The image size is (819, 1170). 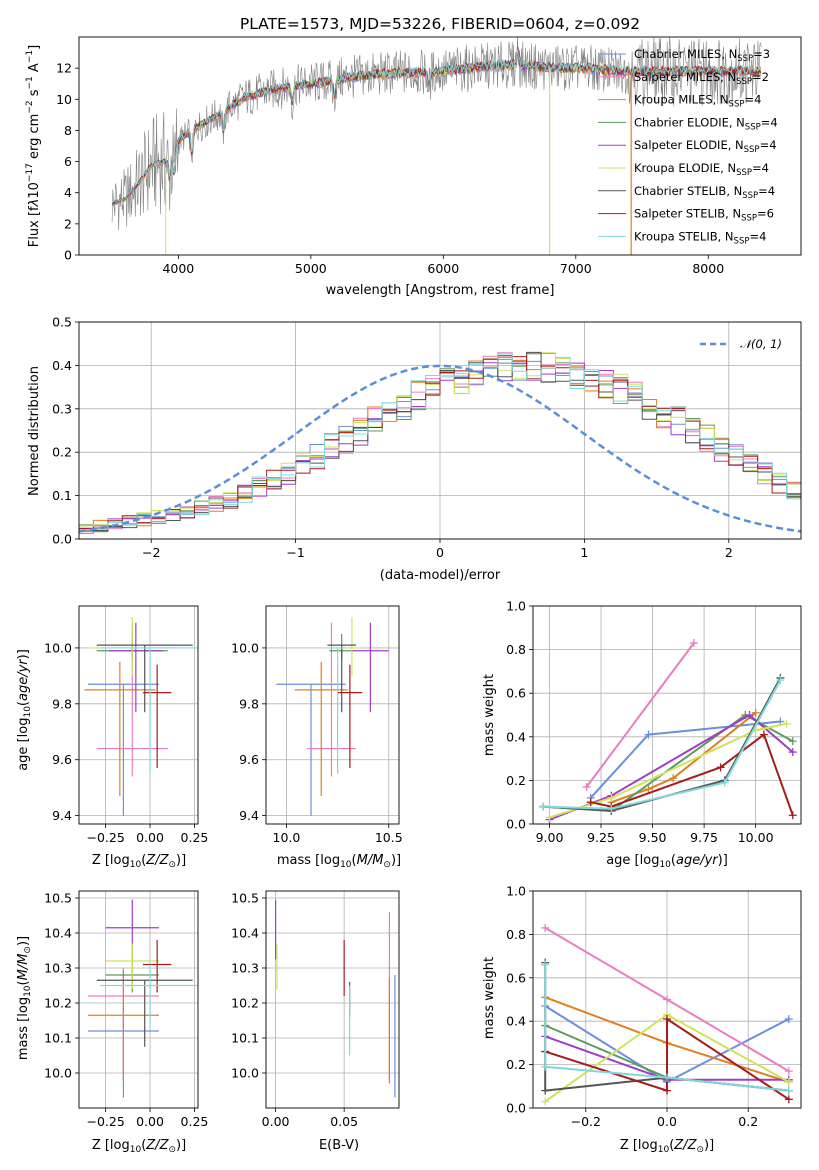 What do you see at coordinates (64, 68) in the screenshot?
I see `y-tick-label: 12` at bounding box center [64, 68].